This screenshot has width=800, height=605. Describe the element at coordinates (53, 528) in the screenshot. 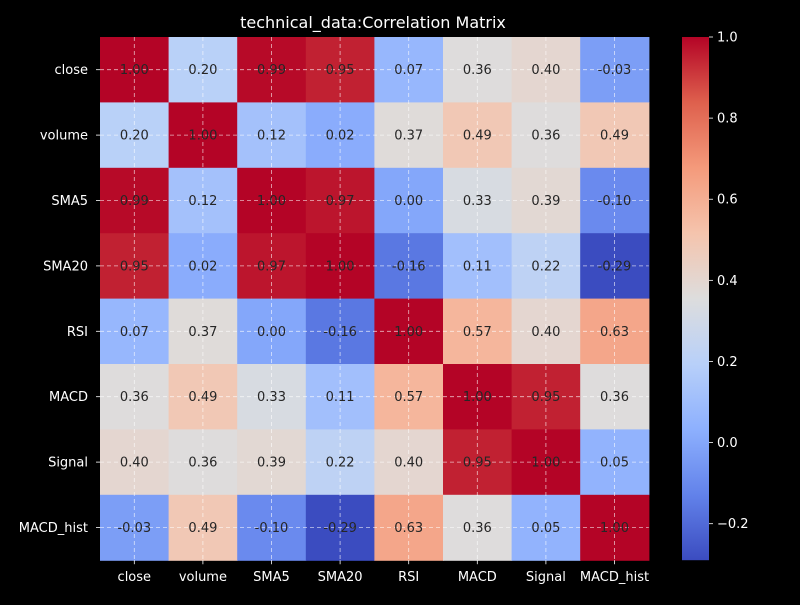

I see `y-tick-label: MACD_hist` at that location.